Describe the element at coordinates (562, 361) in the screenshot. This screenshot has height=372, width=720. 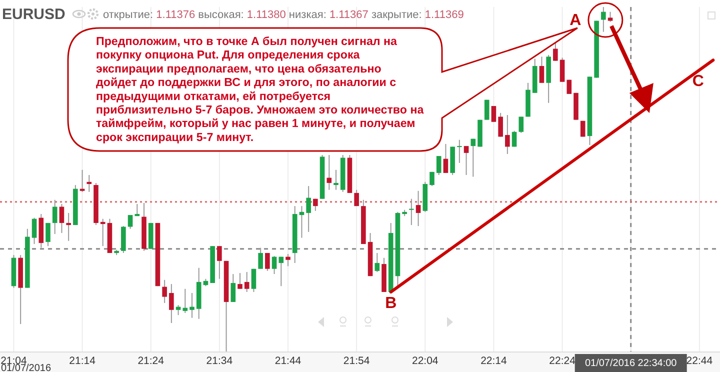
I see `x-tick-label: 22:24` at that location.